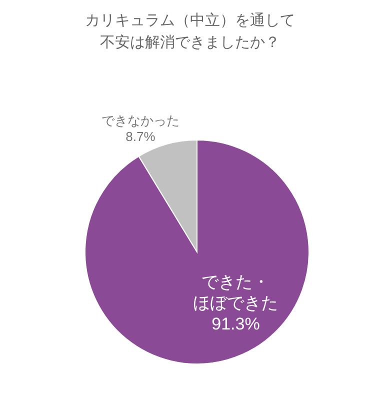  I want to click on chart-title: カリキュラム（中立）を通して不安は解消できましたか？, so click(190, 31).